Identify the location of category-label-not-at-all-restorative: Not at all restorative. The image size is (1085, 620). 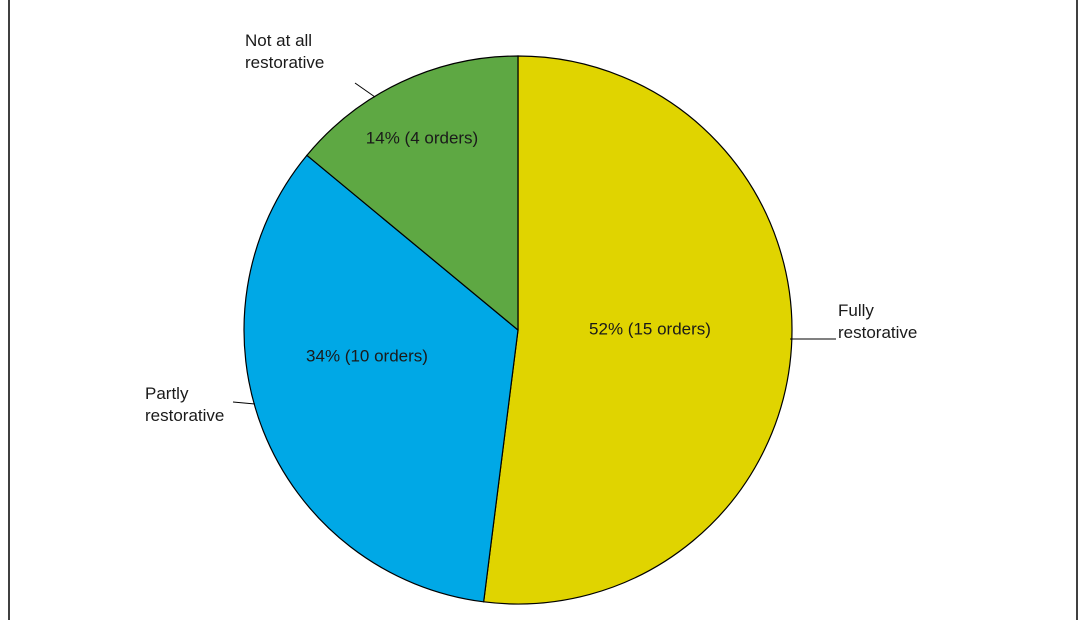
(284, 51).